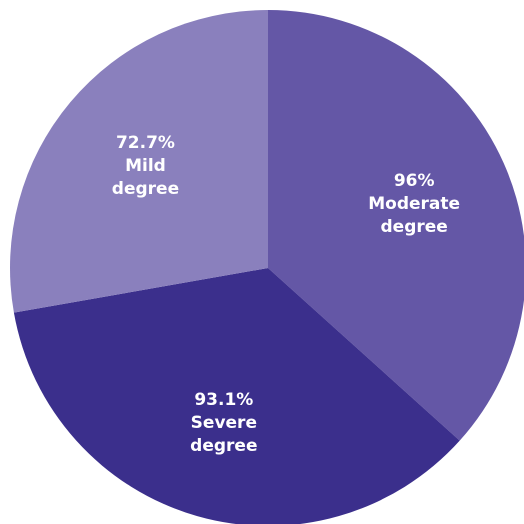 Image resolution: width=524 pixels, height=524 pixels. I want to click on pie-label-line: 96%, so click(414, 181).